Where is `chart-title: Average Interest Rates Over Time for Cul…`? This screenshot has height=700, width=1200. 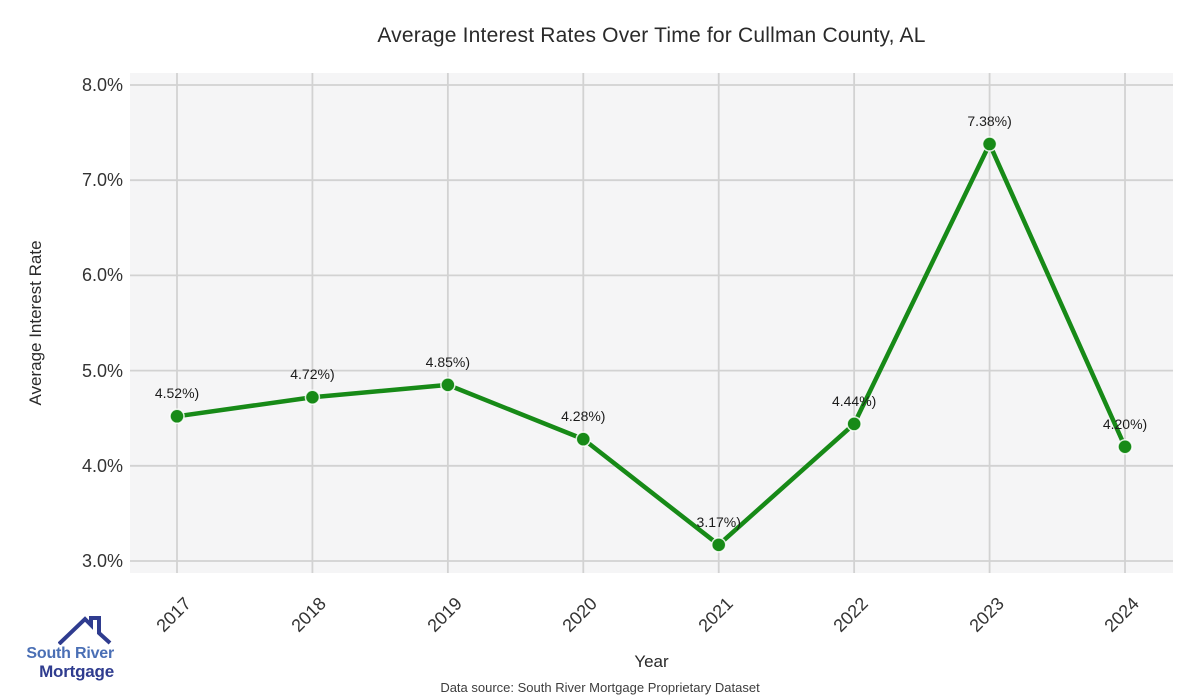
chart-title: Average Interest Rates Over Time for Cul… is located at coordinates (651, 35).